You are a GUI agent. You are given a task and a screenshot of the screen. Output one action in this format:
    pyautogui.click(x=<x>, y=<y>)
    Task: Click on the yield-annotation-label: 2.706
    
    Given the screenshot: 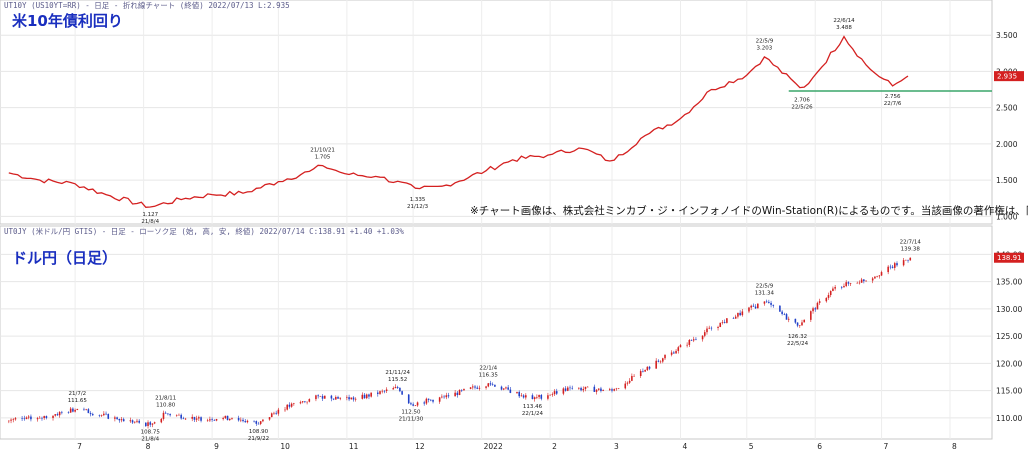 What is the action you would take?
    pyautogui.click(x=802, y=101)
    